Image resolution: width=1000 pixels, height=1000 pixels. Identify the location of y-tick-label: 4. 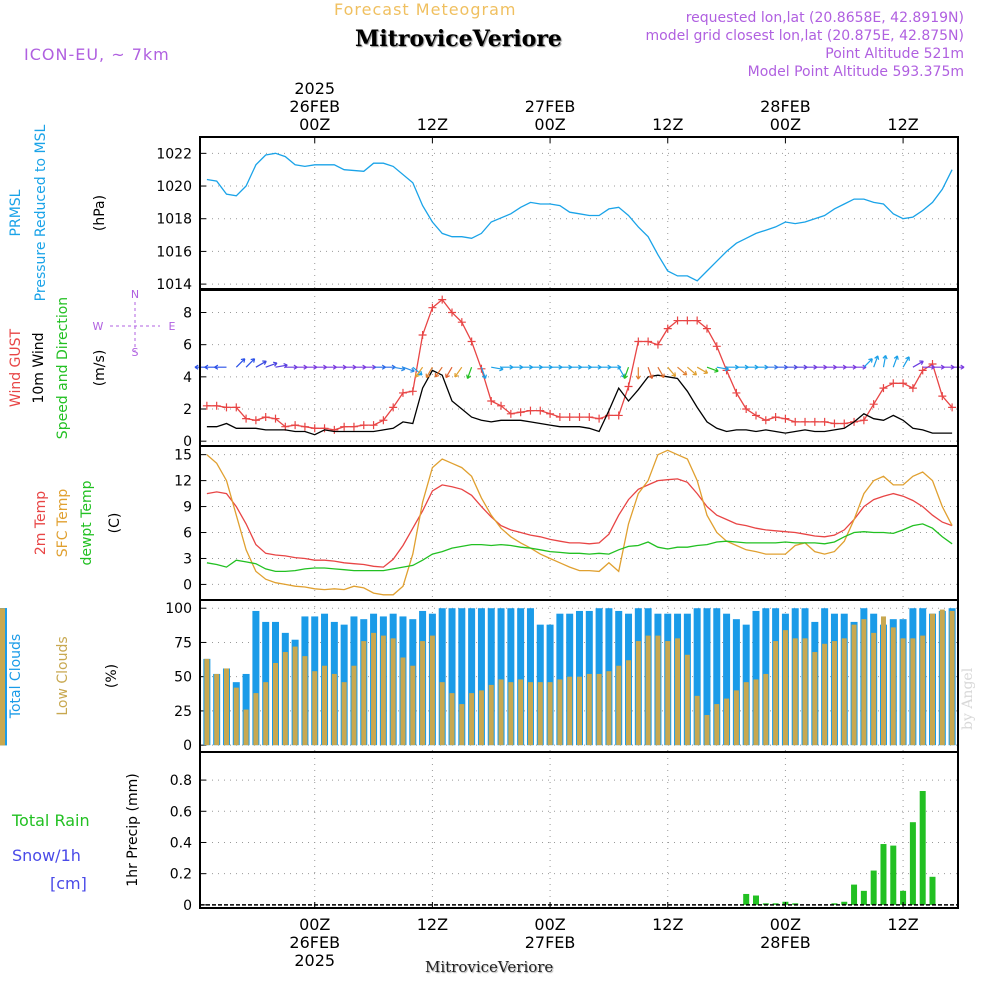
(187, 378).